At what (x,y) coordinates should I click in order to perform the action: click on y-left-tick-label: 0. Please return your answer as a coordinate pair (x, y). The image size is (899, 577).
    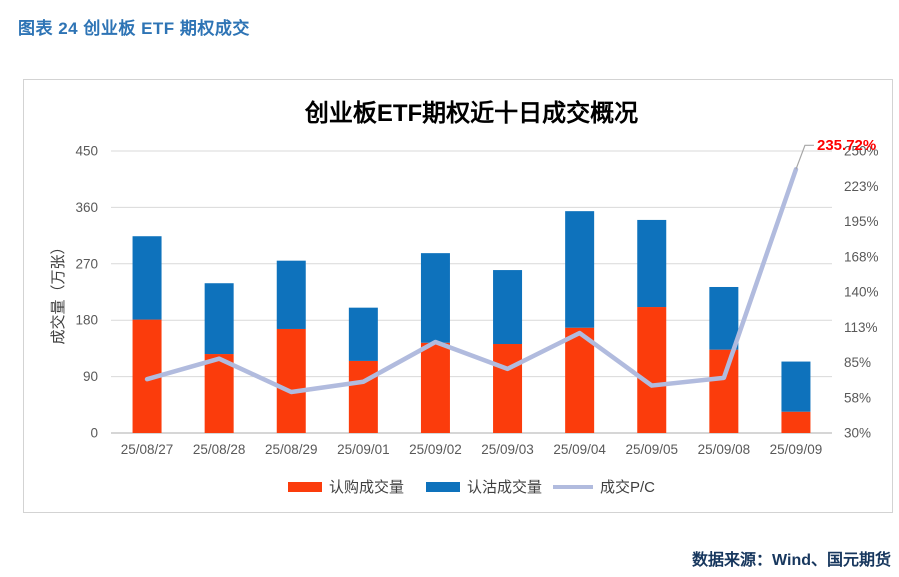
    Looking at the image, I should click on (94, 433).